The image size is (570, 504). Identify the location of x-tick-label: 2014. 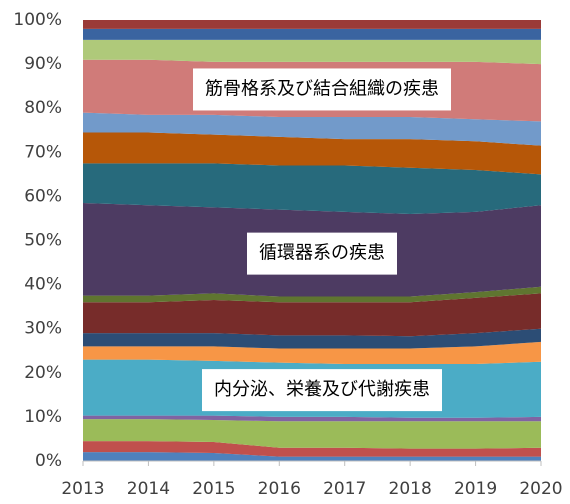
(148, 489).